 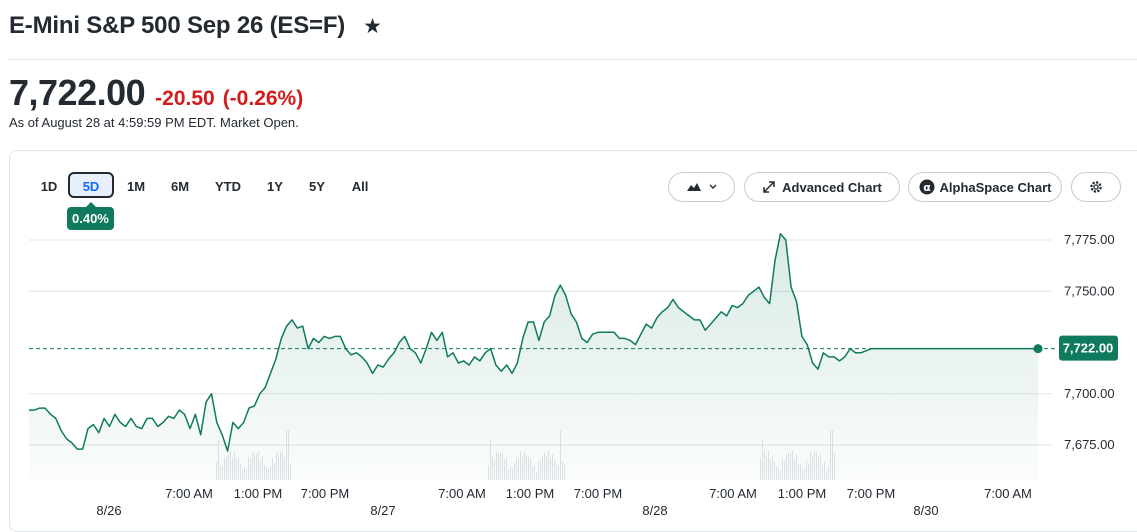 I want to click on y-tick-label: 7,675.00, so click(x=1089, y=444).